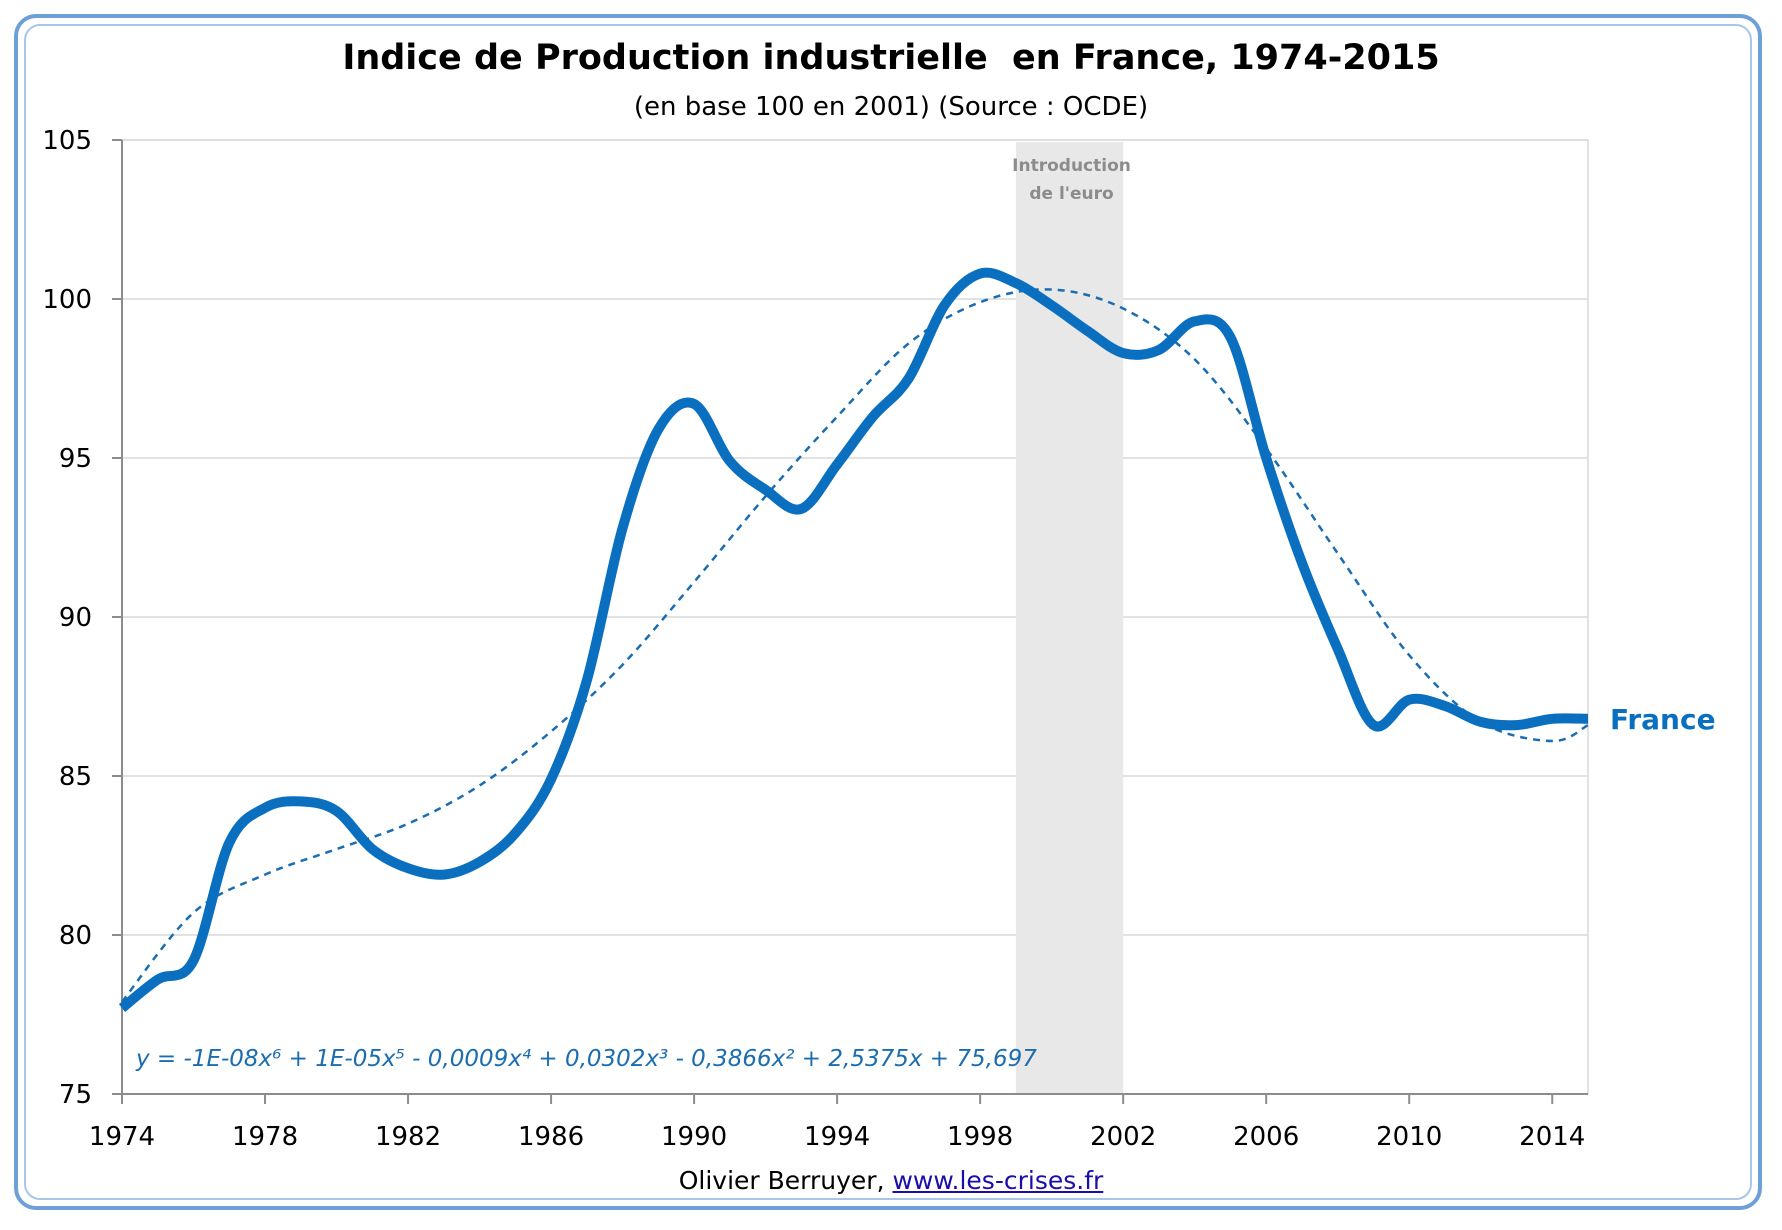  What do you see at coordinates (785, 1180) in the screenshot?
I see `footer-author: Olivier Berruyer,` at bounding box center [785, 1180].